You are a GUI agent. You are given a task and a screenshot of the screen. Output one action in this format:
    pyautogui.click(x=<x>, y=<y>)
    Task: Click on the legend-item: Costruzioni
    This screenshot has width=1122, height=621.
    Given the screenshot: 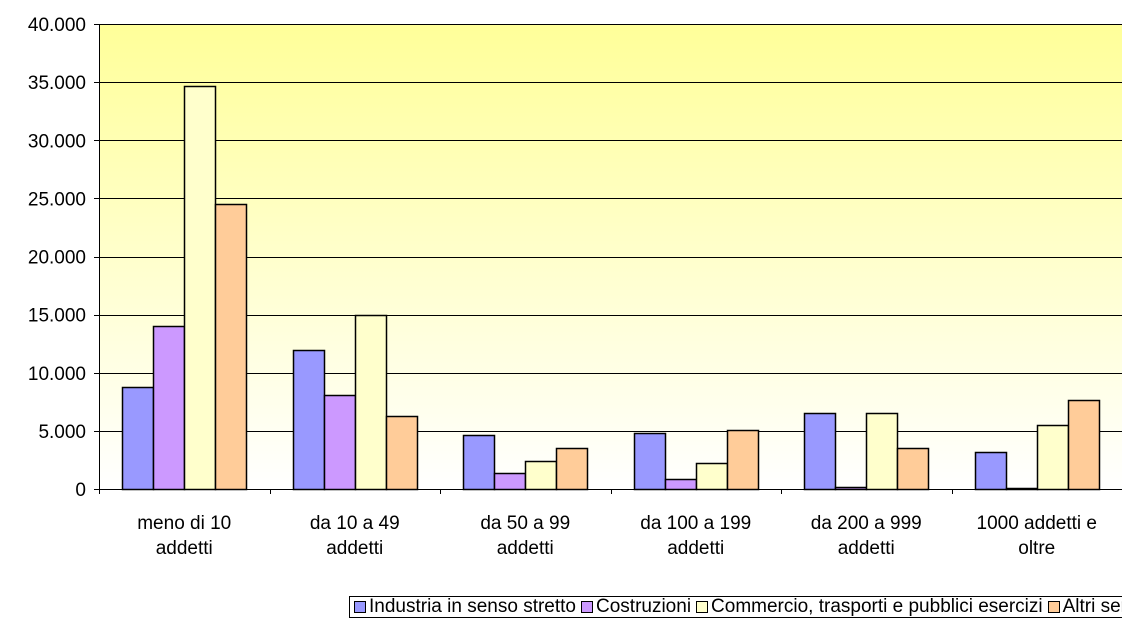 What is the action you would take?
    pyautogui.click(x=636, y=607)
    